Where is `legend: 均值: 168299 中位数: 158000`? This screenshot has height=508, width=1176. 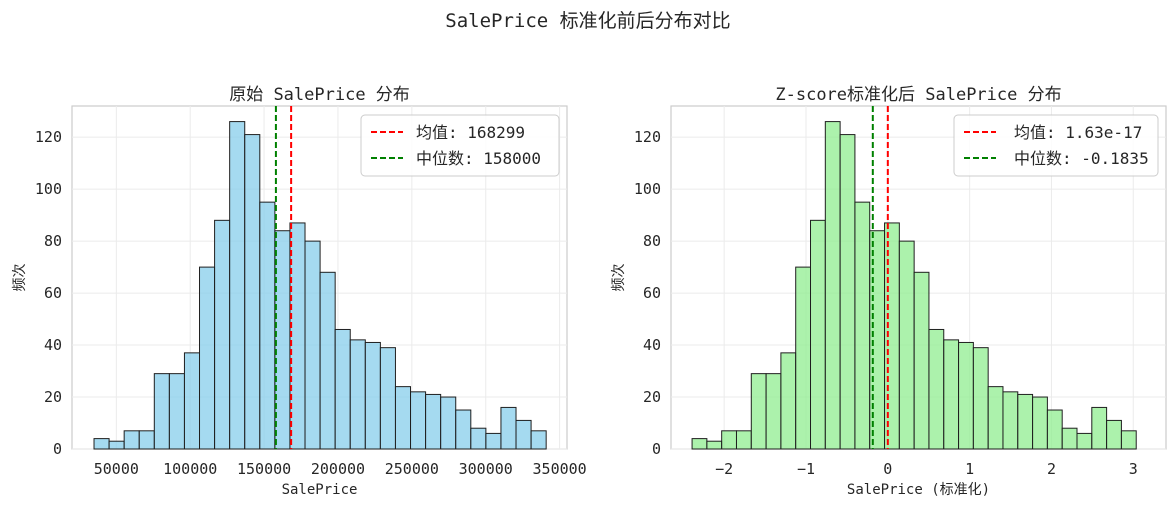
legend: 均值: 168299 中位数: 158000 is located at coordinates (460, 145).